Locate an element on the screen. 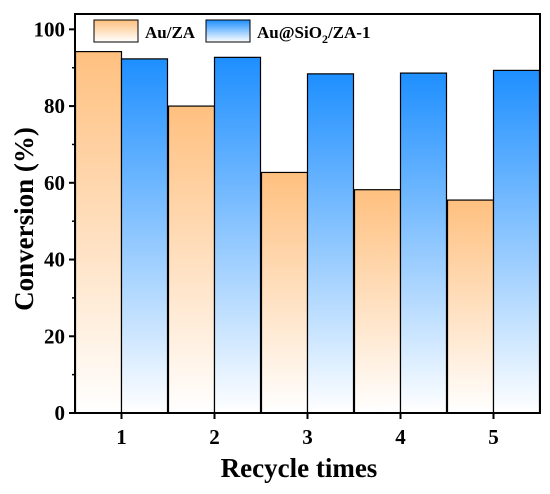 The image size is (550, 494). y-tick-label-40: 40 is located at coordinates (54, 260).